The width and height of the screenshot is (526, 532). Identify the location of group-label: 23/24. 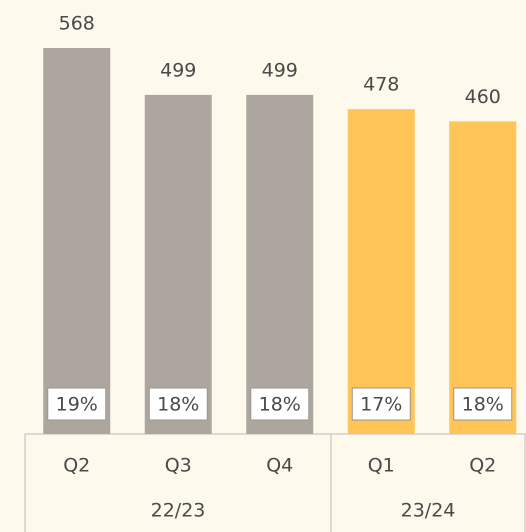
(428, 511).